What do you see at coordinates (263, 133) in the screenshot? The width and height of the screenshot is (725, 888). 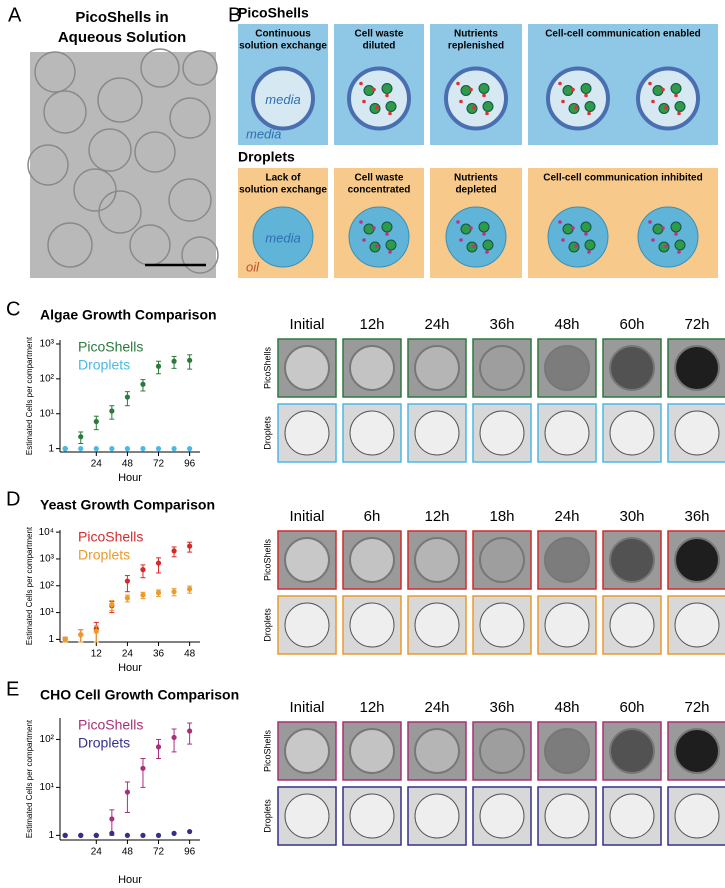 I see `outer-label: media` at bounding box center [263, 133].